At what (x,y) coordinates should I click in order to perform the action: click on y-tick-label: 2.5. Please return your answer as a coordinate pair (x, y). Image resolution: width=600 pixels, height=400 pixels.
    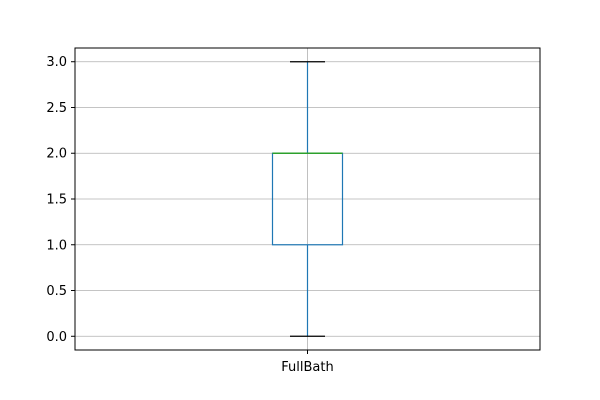
    Looking at the image, I should click on (56, 108).